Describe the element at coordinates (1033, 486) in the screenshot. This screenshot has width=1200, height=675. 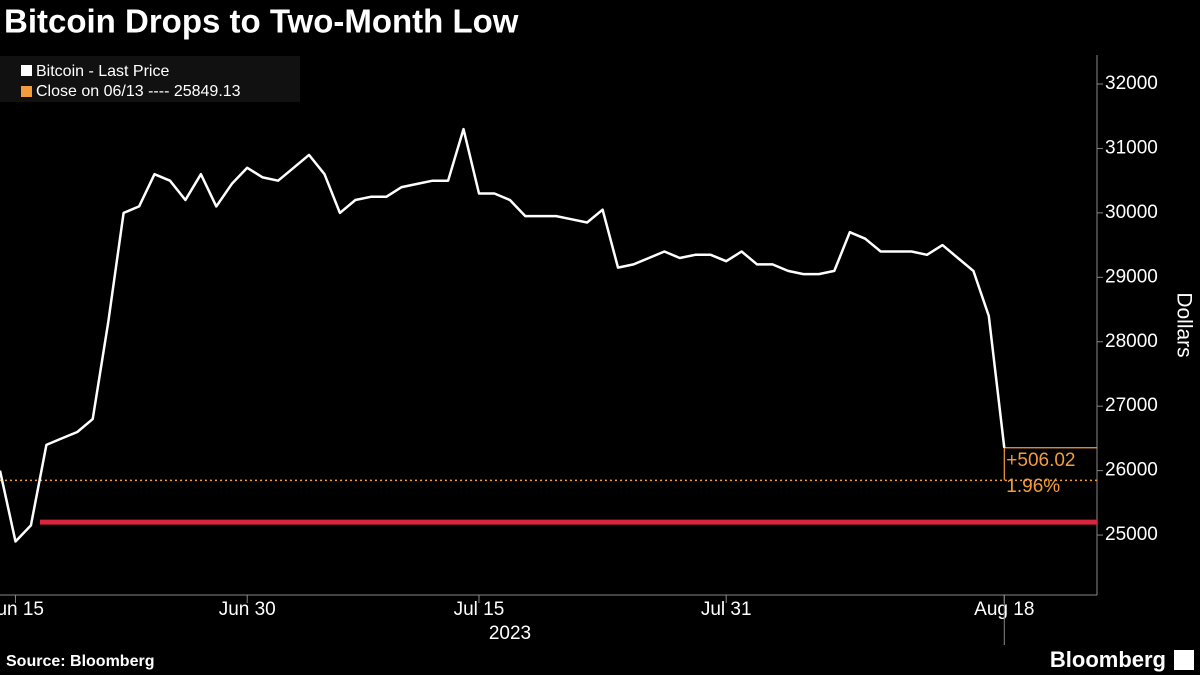
I see `change-pct-label: 1.96%` at that location.